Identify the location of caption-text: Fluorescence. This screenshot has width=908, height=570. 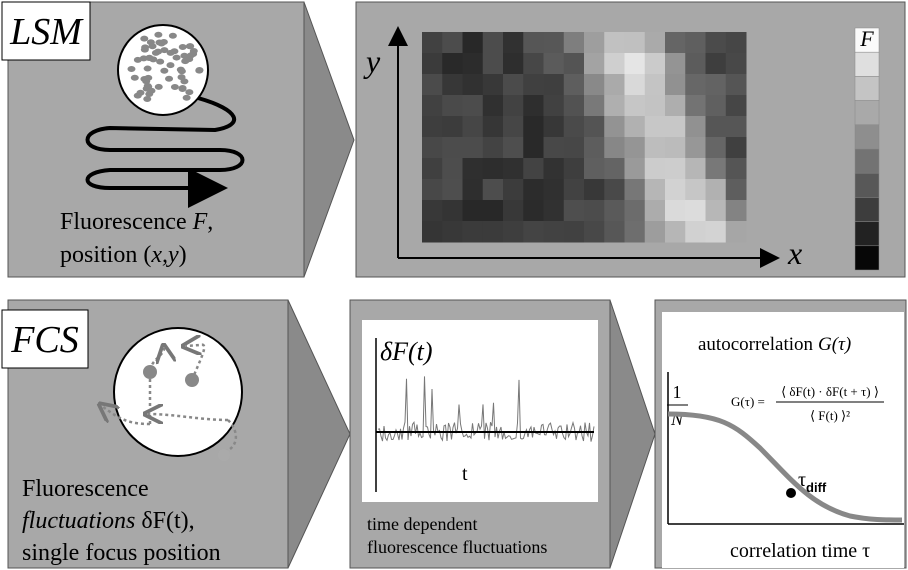
(123, 222).